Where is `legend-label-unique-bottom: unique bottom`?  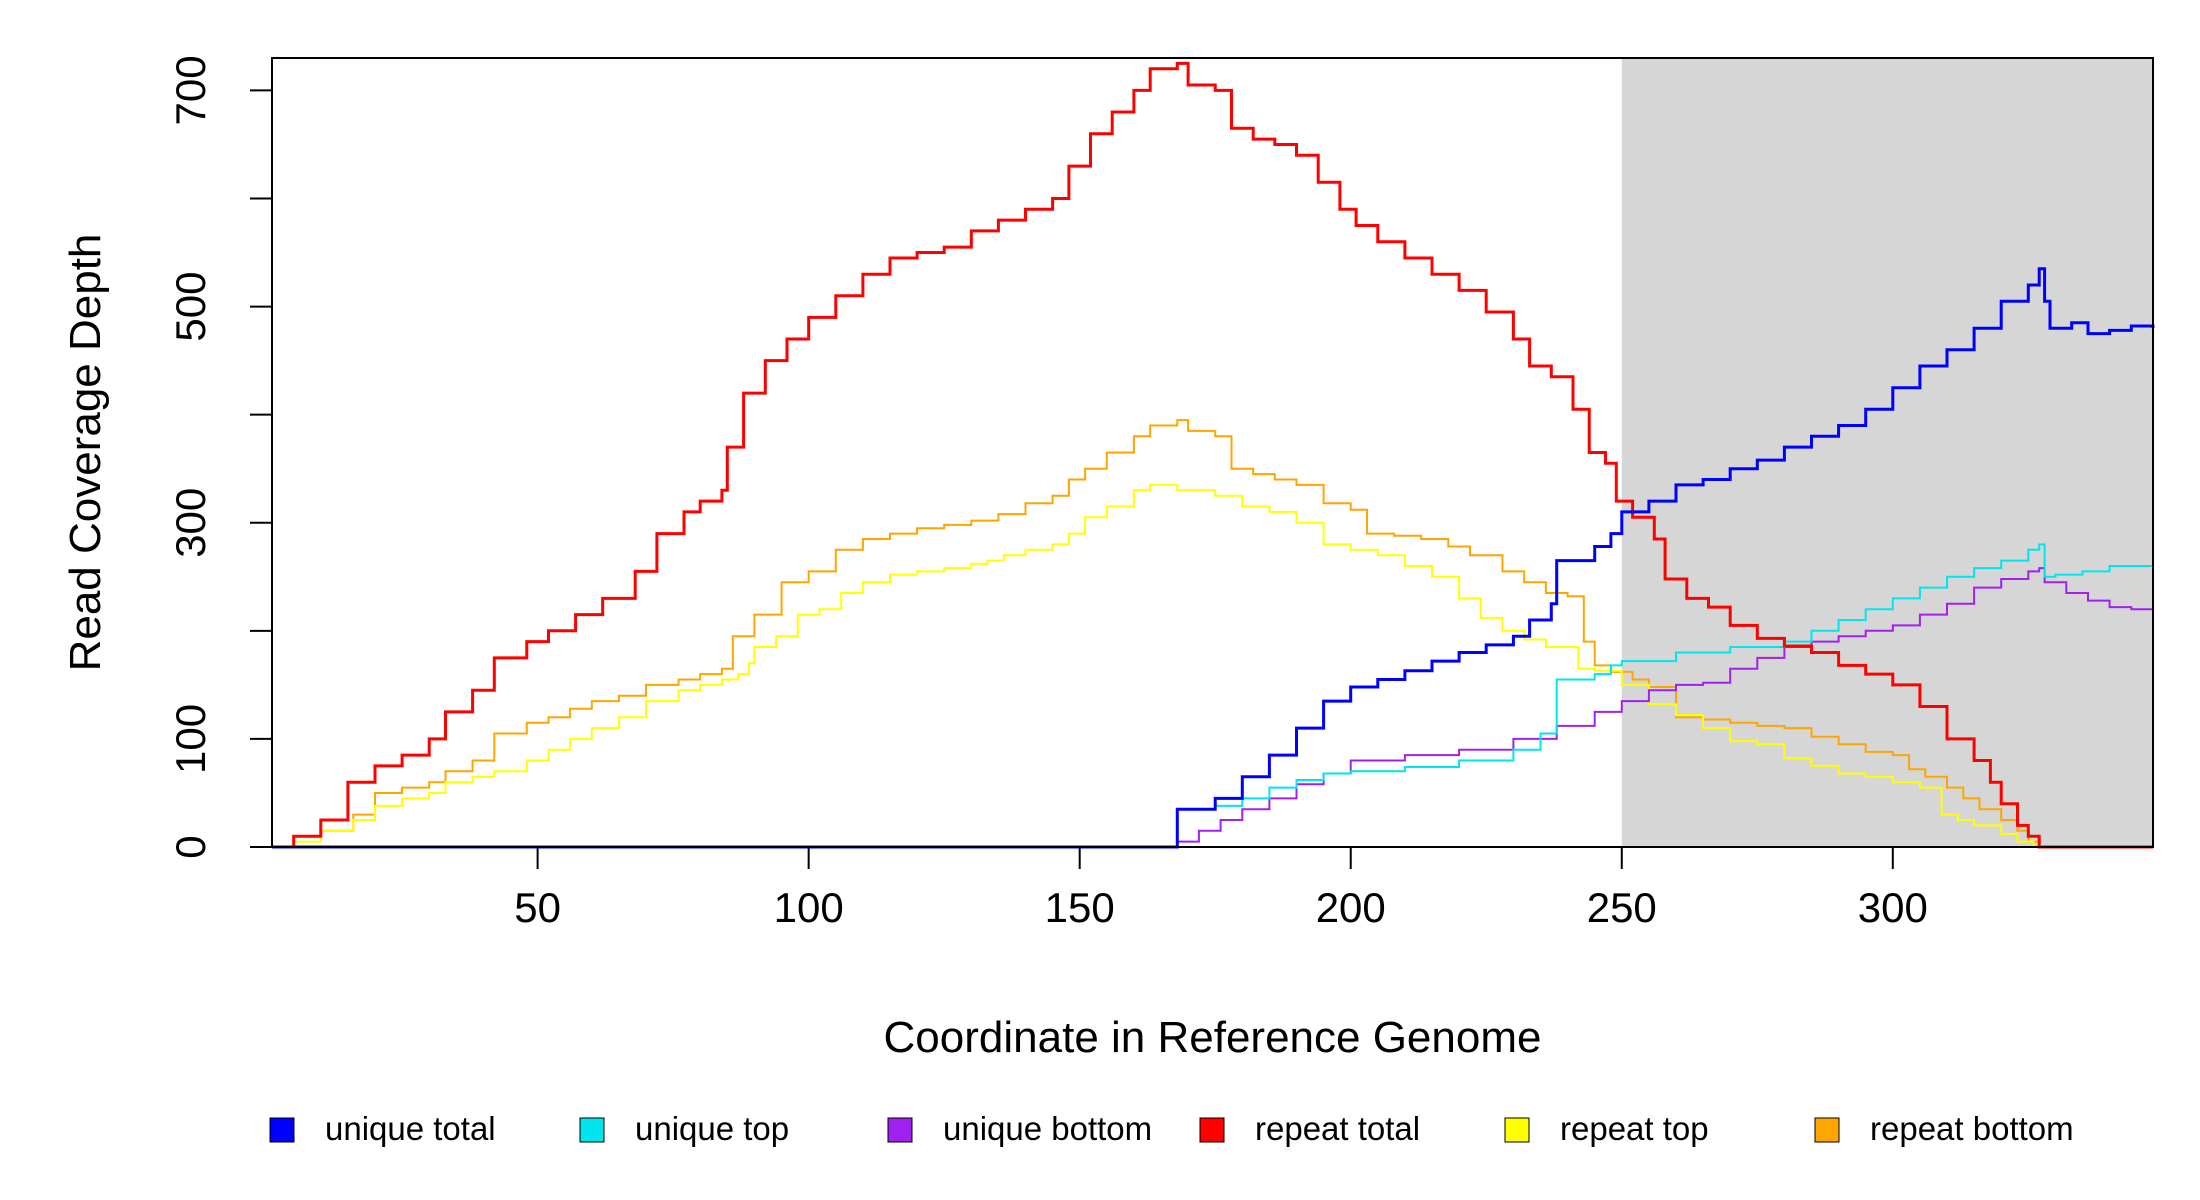
legend-label-unique-bottom: unique bottom is located at coordinates (1047, 1128).